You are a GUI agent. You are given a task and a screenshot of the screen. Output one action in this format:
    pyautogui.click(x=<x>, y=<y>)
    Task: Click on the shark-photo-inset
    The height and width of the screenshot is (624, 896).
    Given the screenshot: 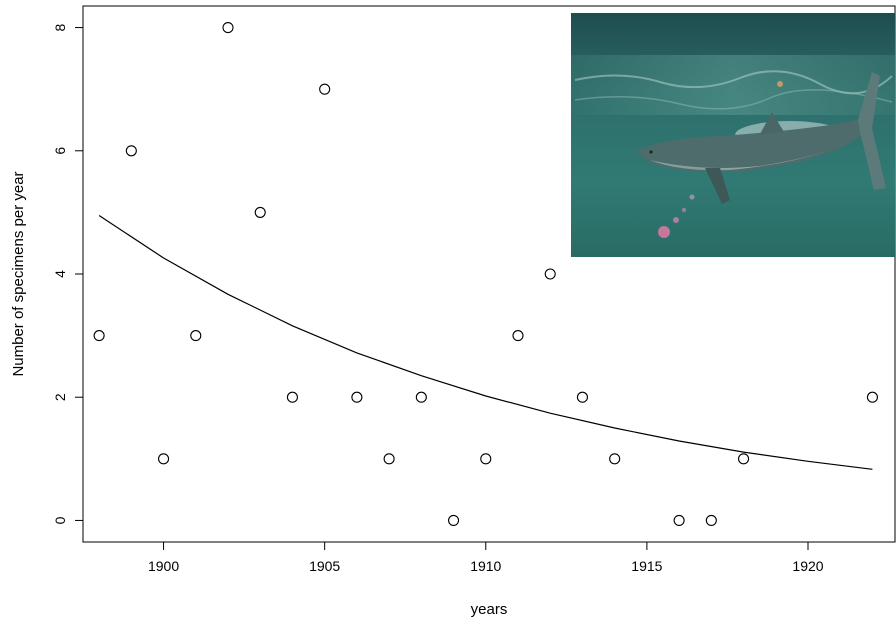 What is the action you would take?
    pyautogui.click(x=733, y=135)
    